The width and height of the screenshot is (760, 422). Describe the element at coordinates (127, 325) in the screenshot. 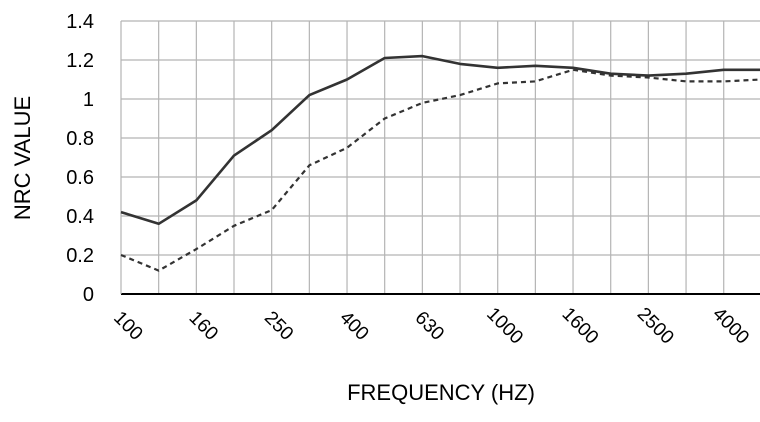

I see `x-tick-label: 100` at that location.